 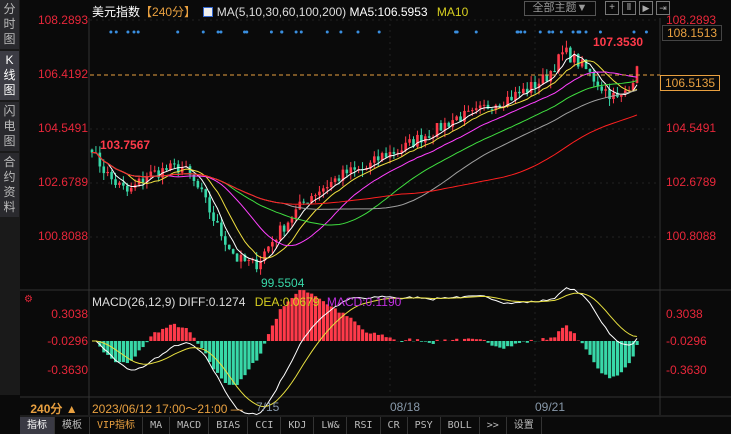 What do you see at coordinates (117, 425) in the screenshot?
I see `tab-vip: VIP指标` at bounding box center [117, 425].